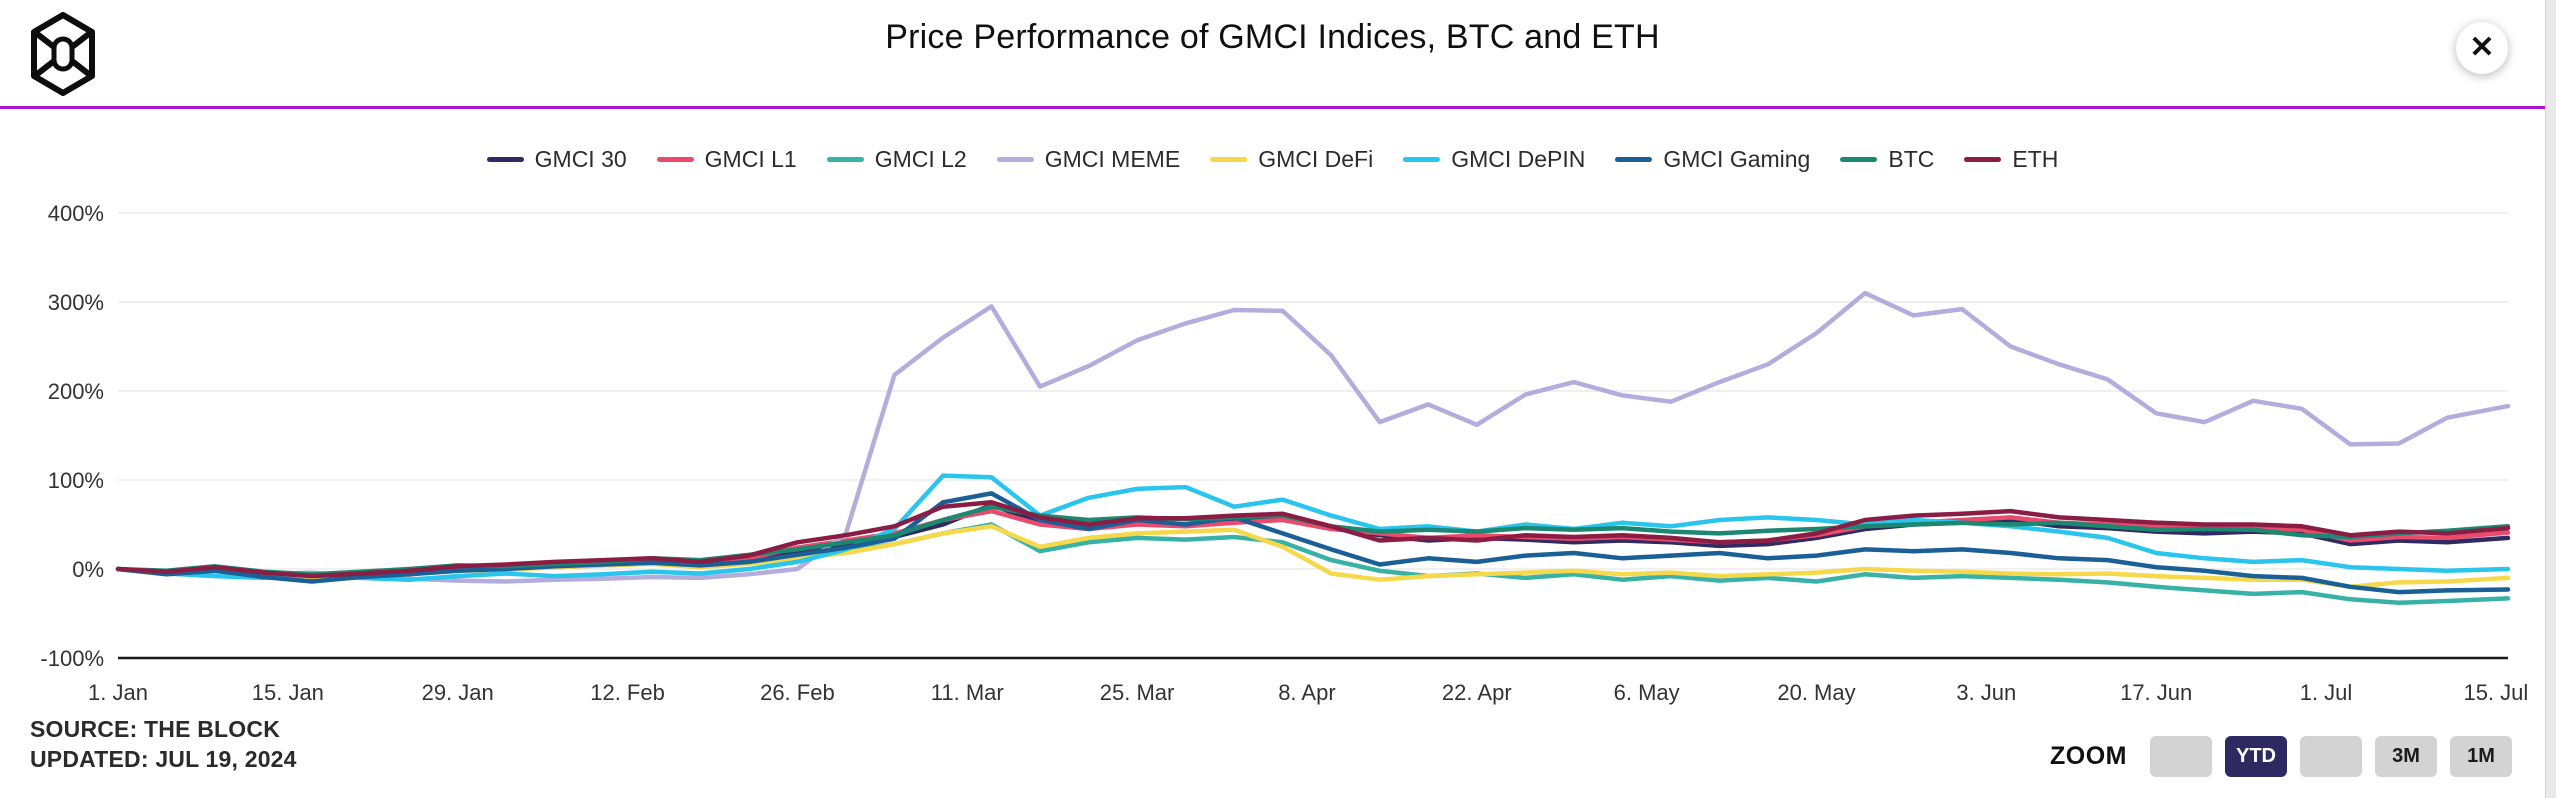  I want to click on legend-item-gmci-30: GMCI 30, so click(556, 159).